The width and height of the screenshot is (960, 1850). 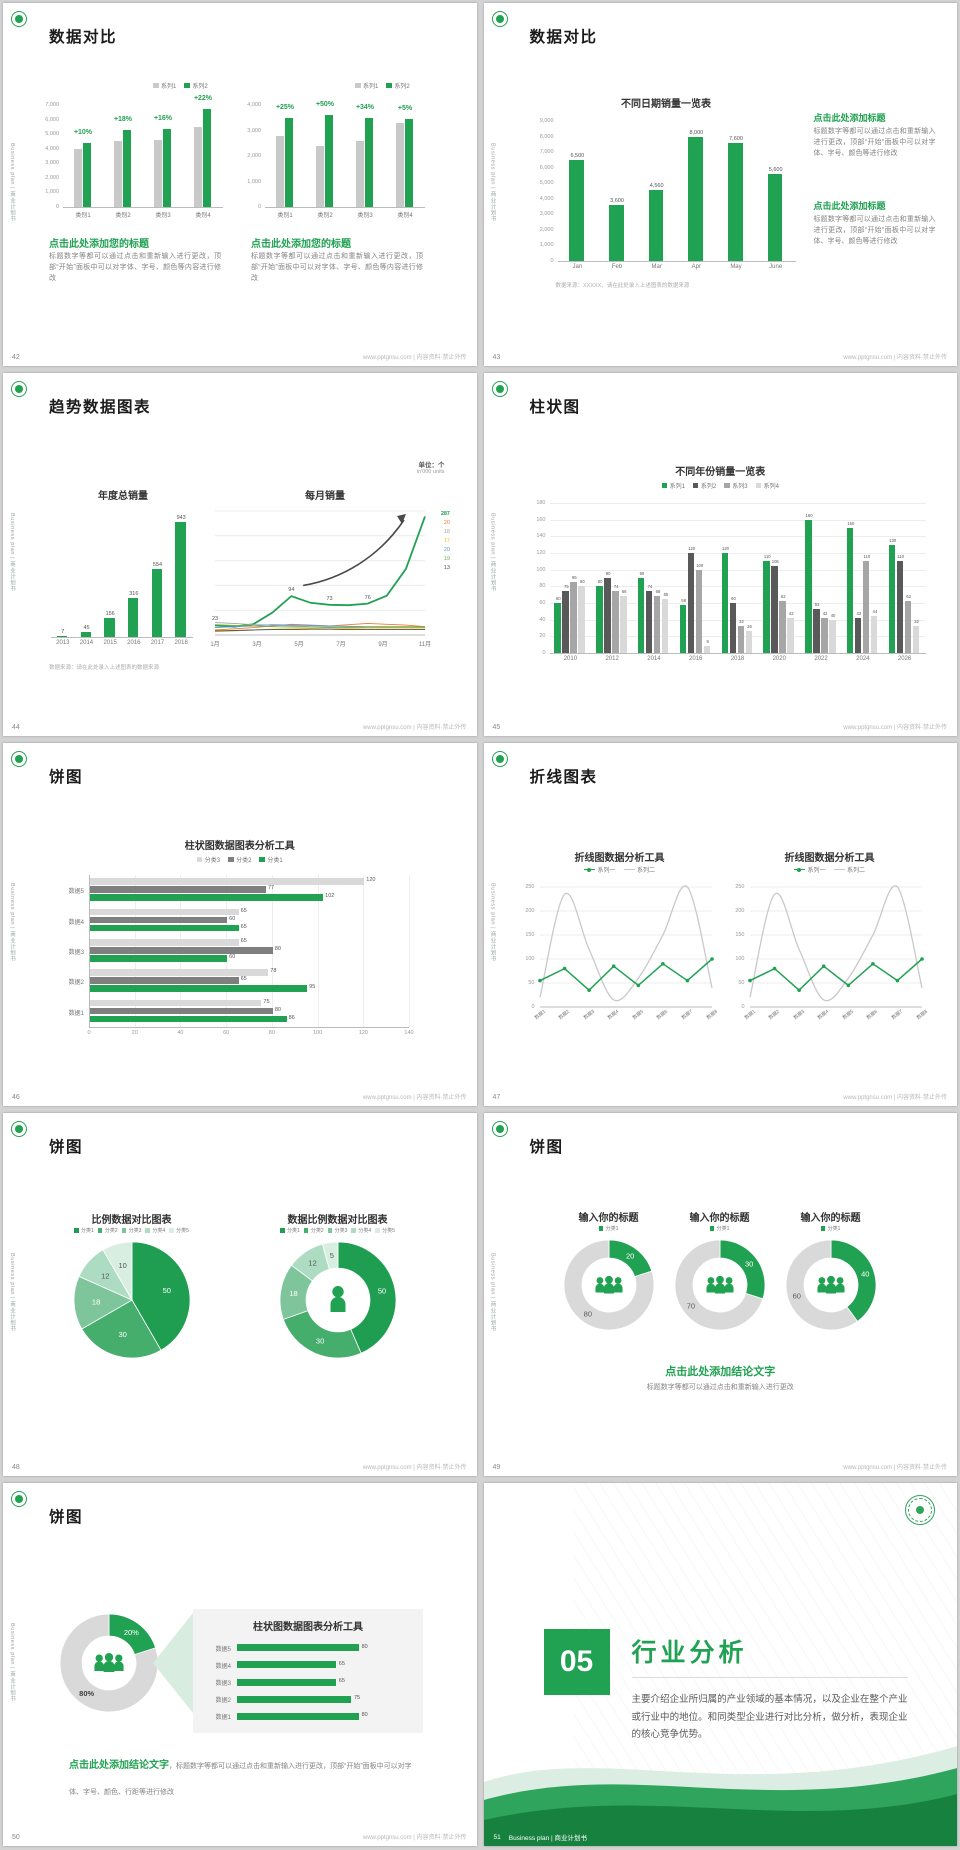 I want to click on slide-footer: 51 Business plan | 商业计划书, so click(x=541, y=1837).